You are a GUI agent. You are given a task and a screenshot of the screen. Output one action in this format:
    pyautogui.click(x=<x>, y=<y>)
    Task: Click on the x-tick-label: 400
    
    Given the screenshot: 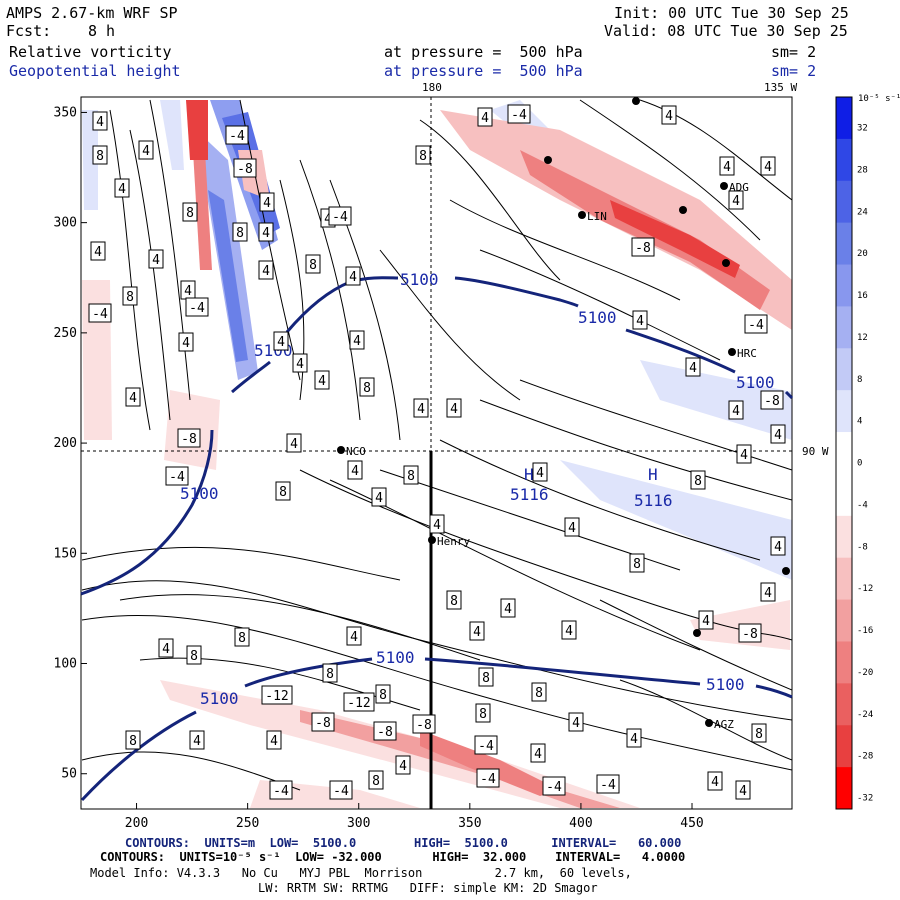 What is the action you would take?
    pyautogui.click(x=580, y=823)
    